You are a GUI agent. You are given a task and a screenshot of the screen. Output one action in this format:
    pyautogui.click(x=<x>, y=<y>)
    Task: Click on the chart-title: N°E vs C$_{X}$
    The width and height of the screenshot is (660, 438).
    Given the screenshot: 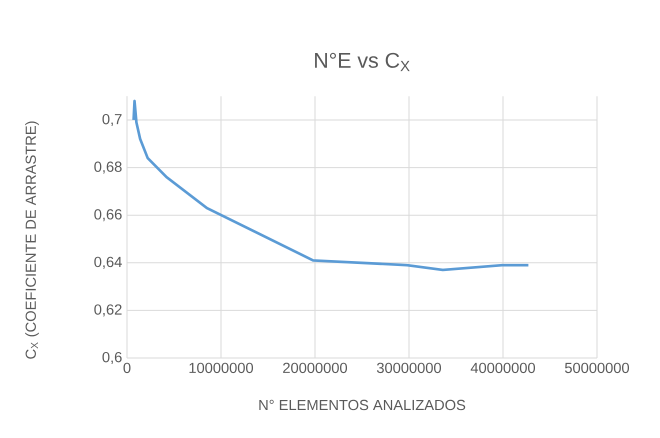 What is the action you would take?
    pyautogui.click(x=362, y=62)
    